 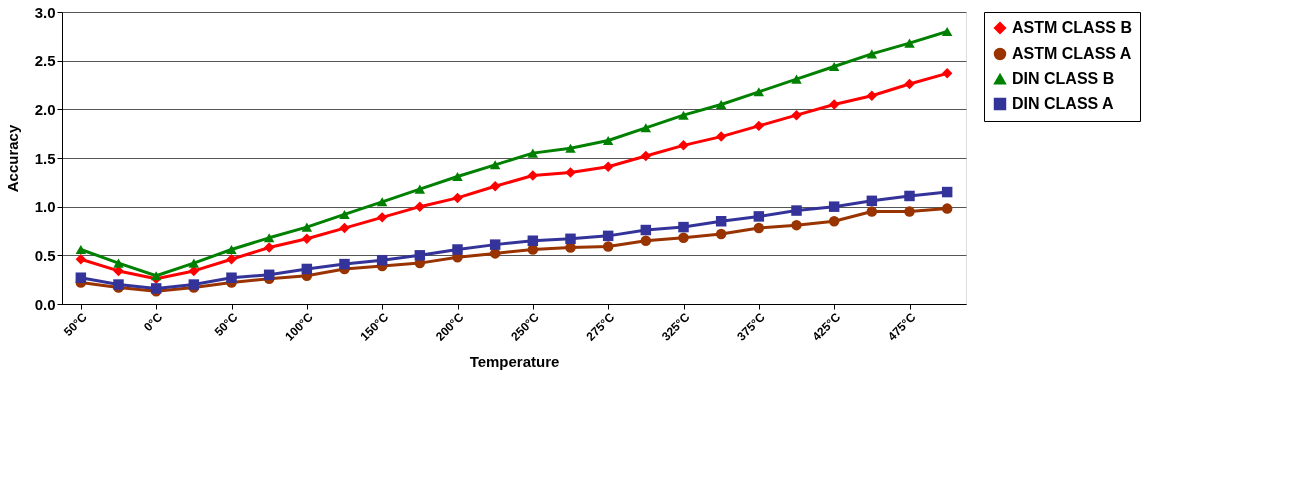 I want to click on y-tick-label: 1.0, so click(x=45, y=207).